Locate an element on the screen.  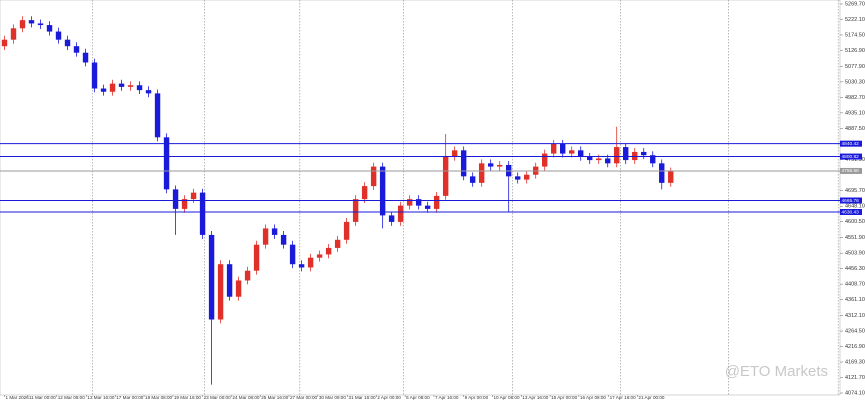
x-tick-label: 13 Mar 16:00 is located at coordinates (101, 397).